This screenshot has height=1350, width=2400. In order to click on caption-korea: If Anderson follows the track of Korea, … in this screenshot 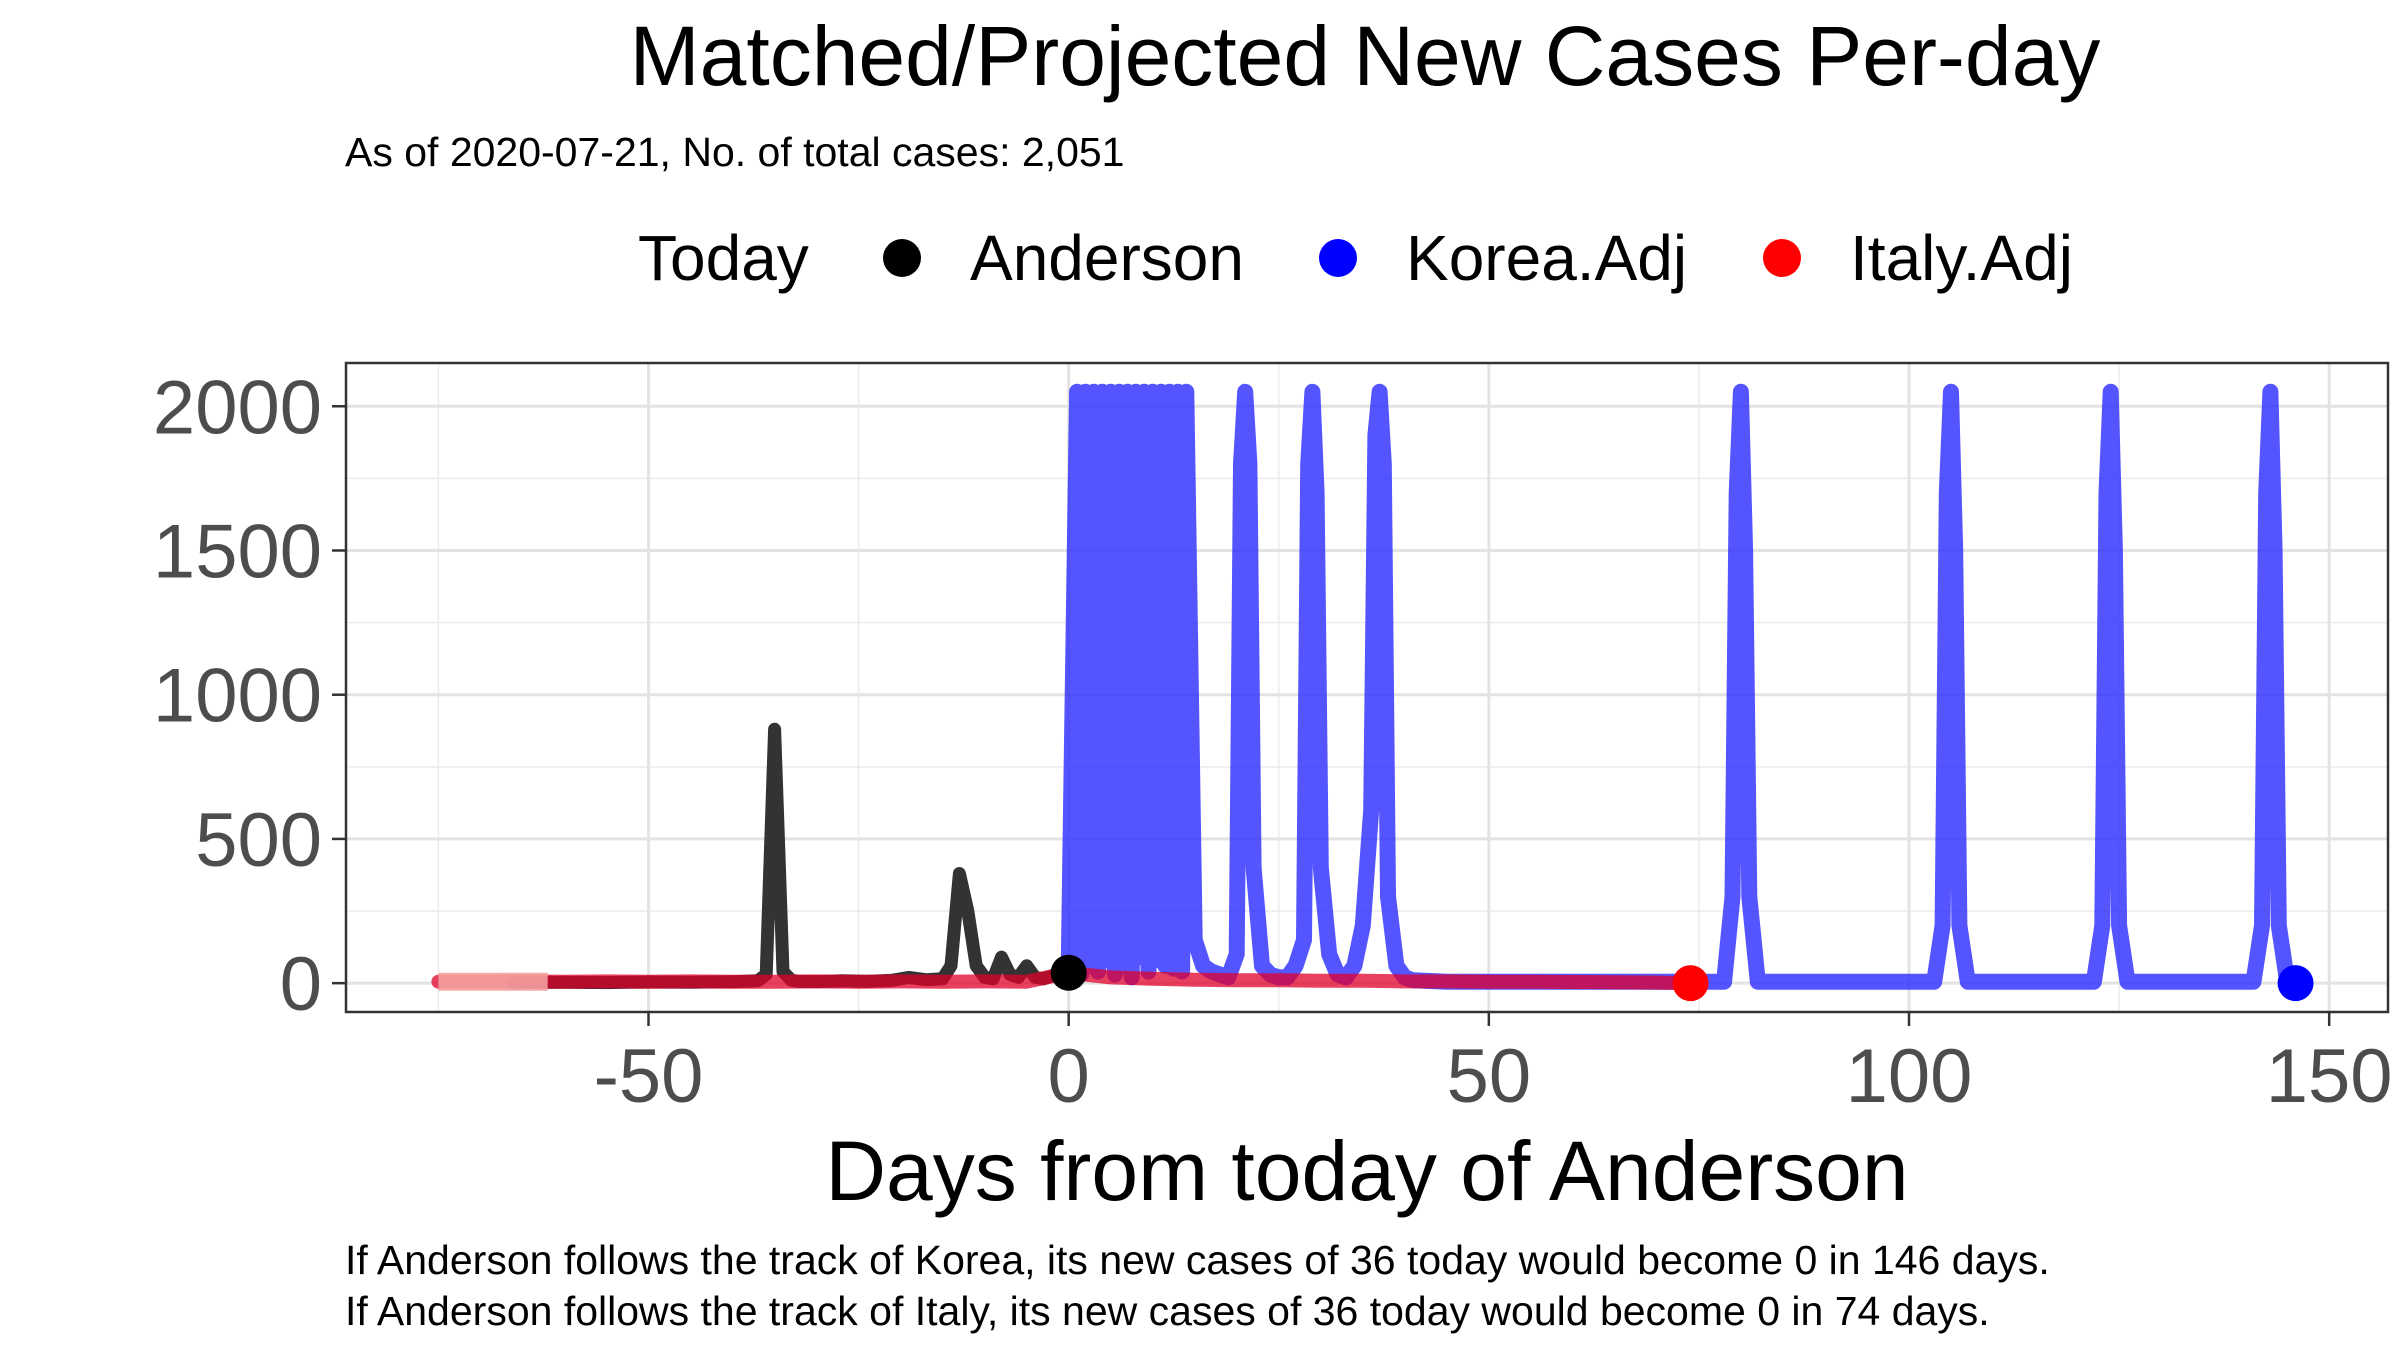, I will do `click(1197, 1260)`.